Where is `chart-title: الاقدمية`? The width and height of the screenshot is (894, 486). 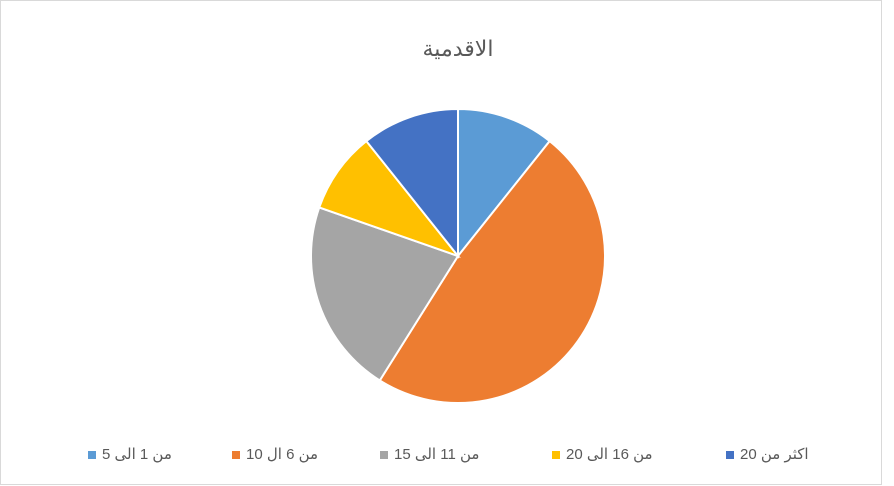 chart-title: الاقدمية is located at coordinates (458, 48).